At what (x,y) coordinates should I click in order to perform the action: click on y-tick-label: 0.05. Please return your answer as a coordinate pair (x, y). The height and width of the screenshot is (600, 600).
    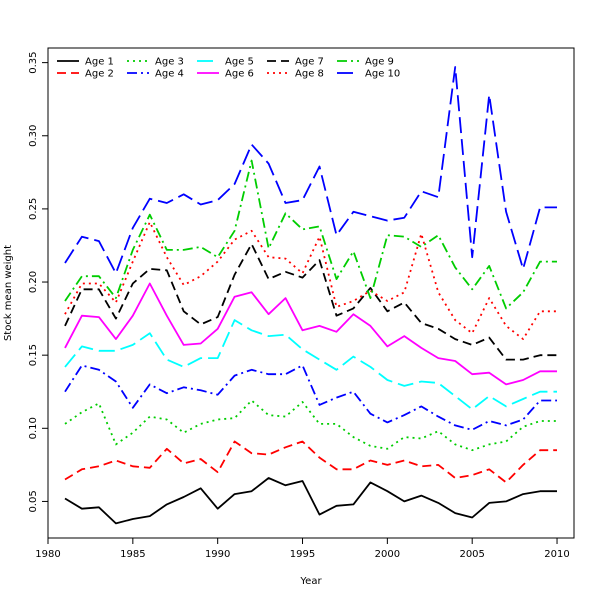
    Looking at the image, I should click on (33, 501).